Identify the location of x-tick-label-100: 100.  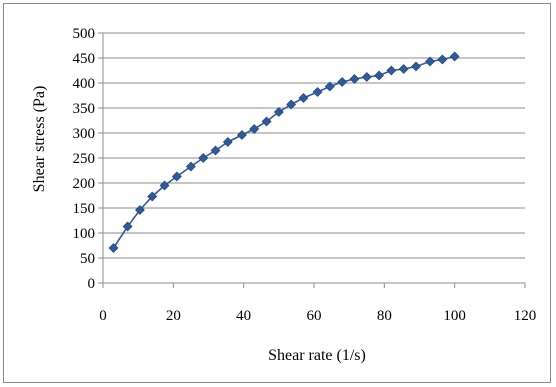
(454, 316).